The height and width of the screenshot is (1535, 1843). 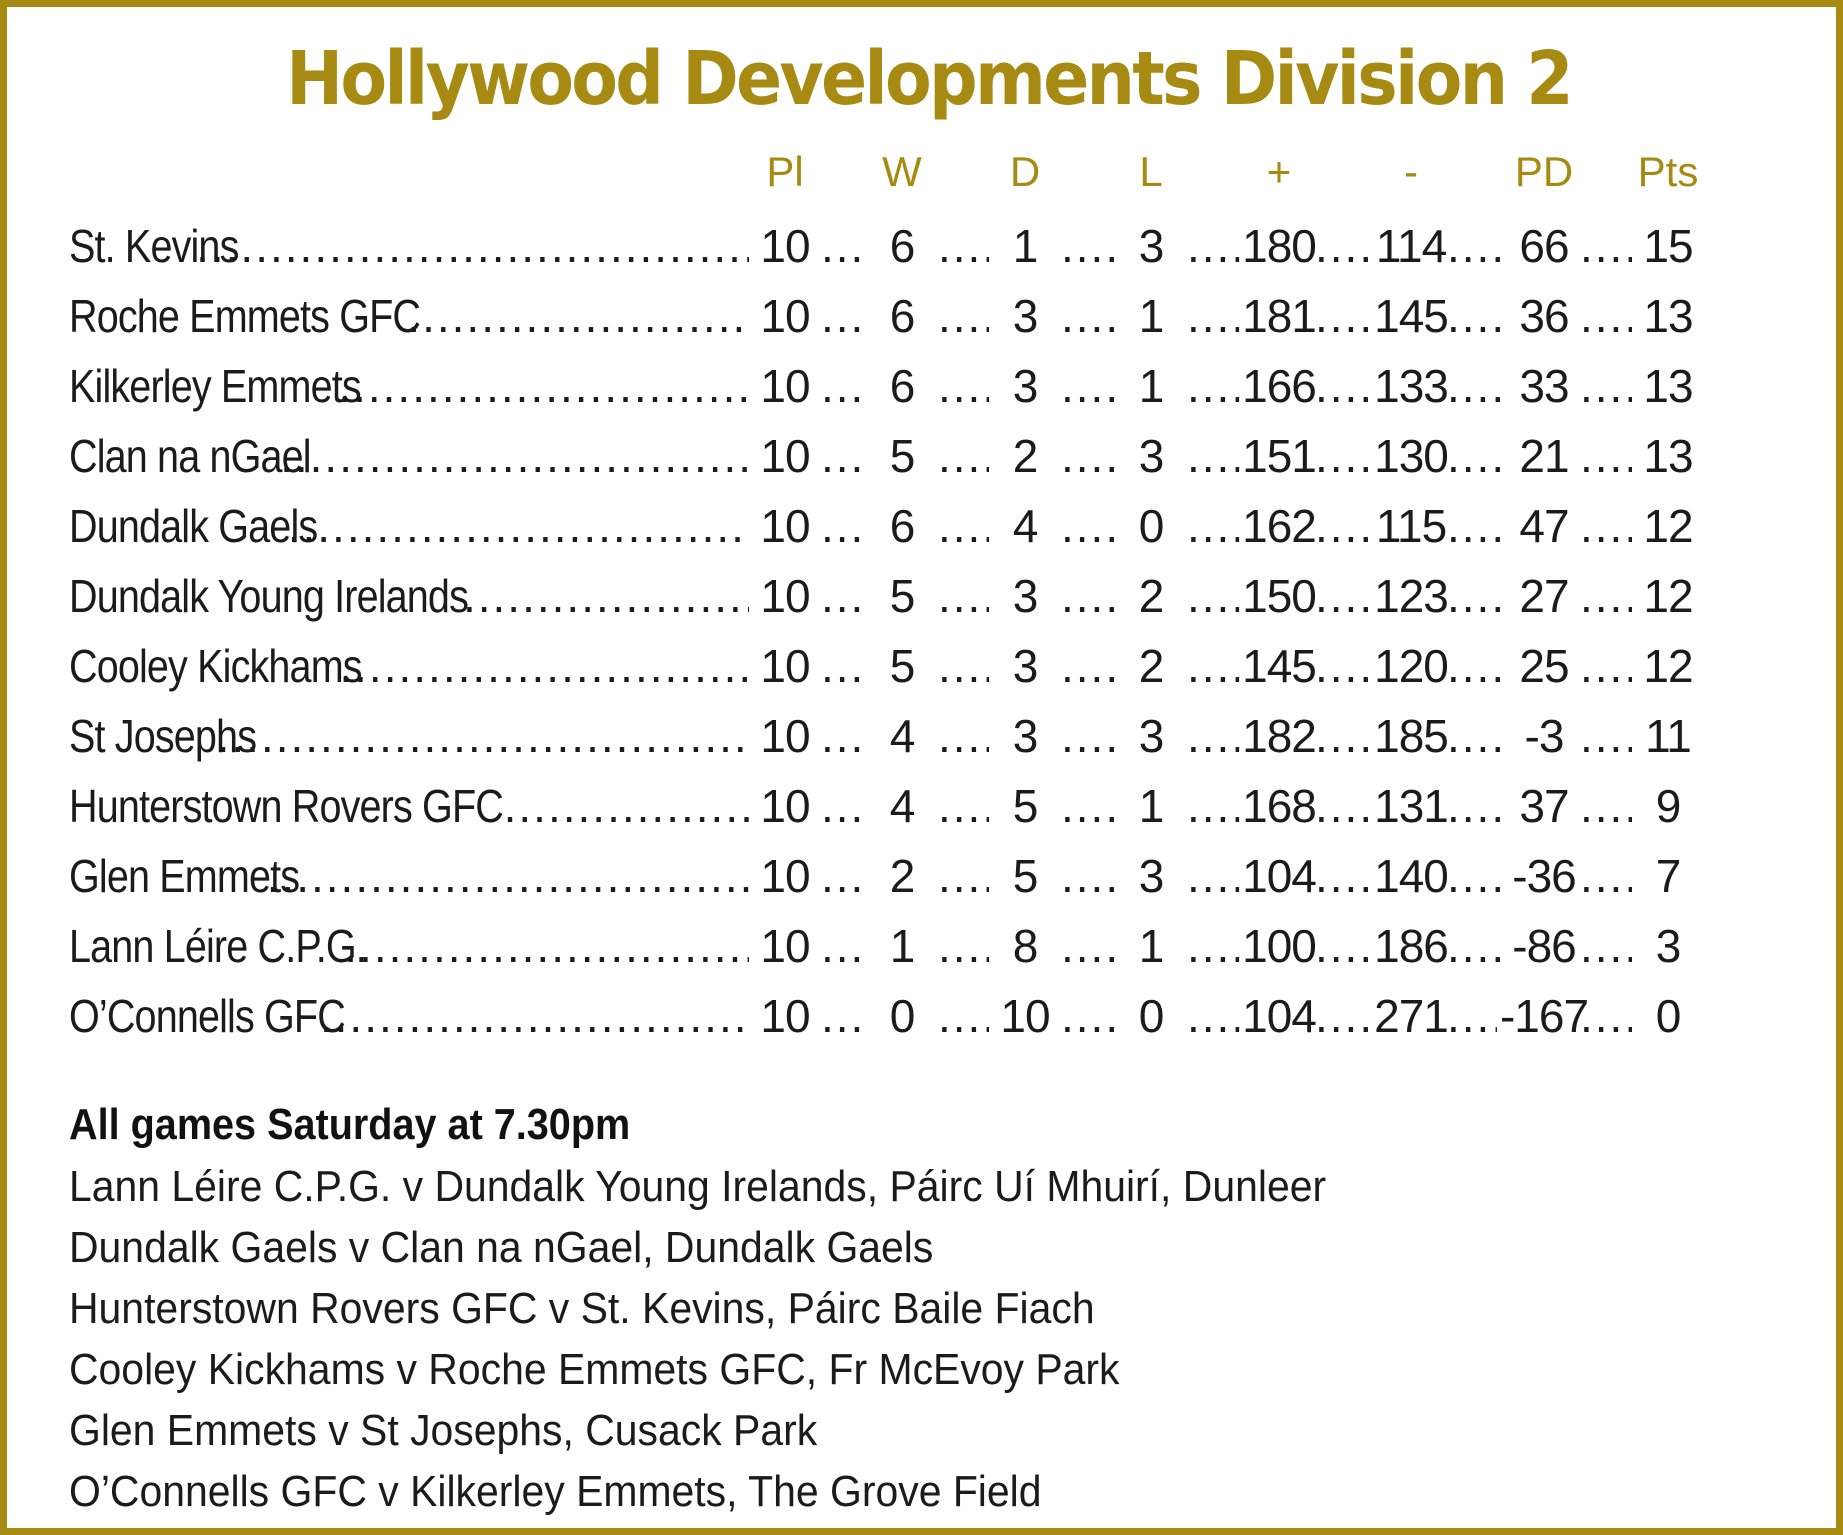 What do you see at coordinates (902, 946) in the screenshot?
I see `cell-won: 1` at bounding box center [902, 946].